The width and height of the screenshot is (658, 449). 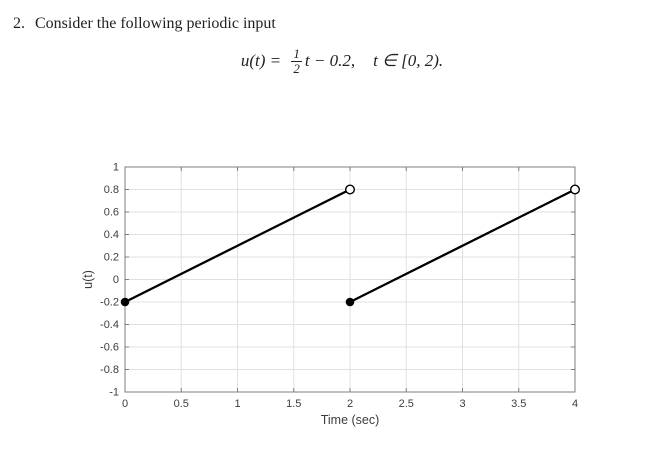 I want to click on equation-rhs: t − 0.2,, so click(x=330, y=61).